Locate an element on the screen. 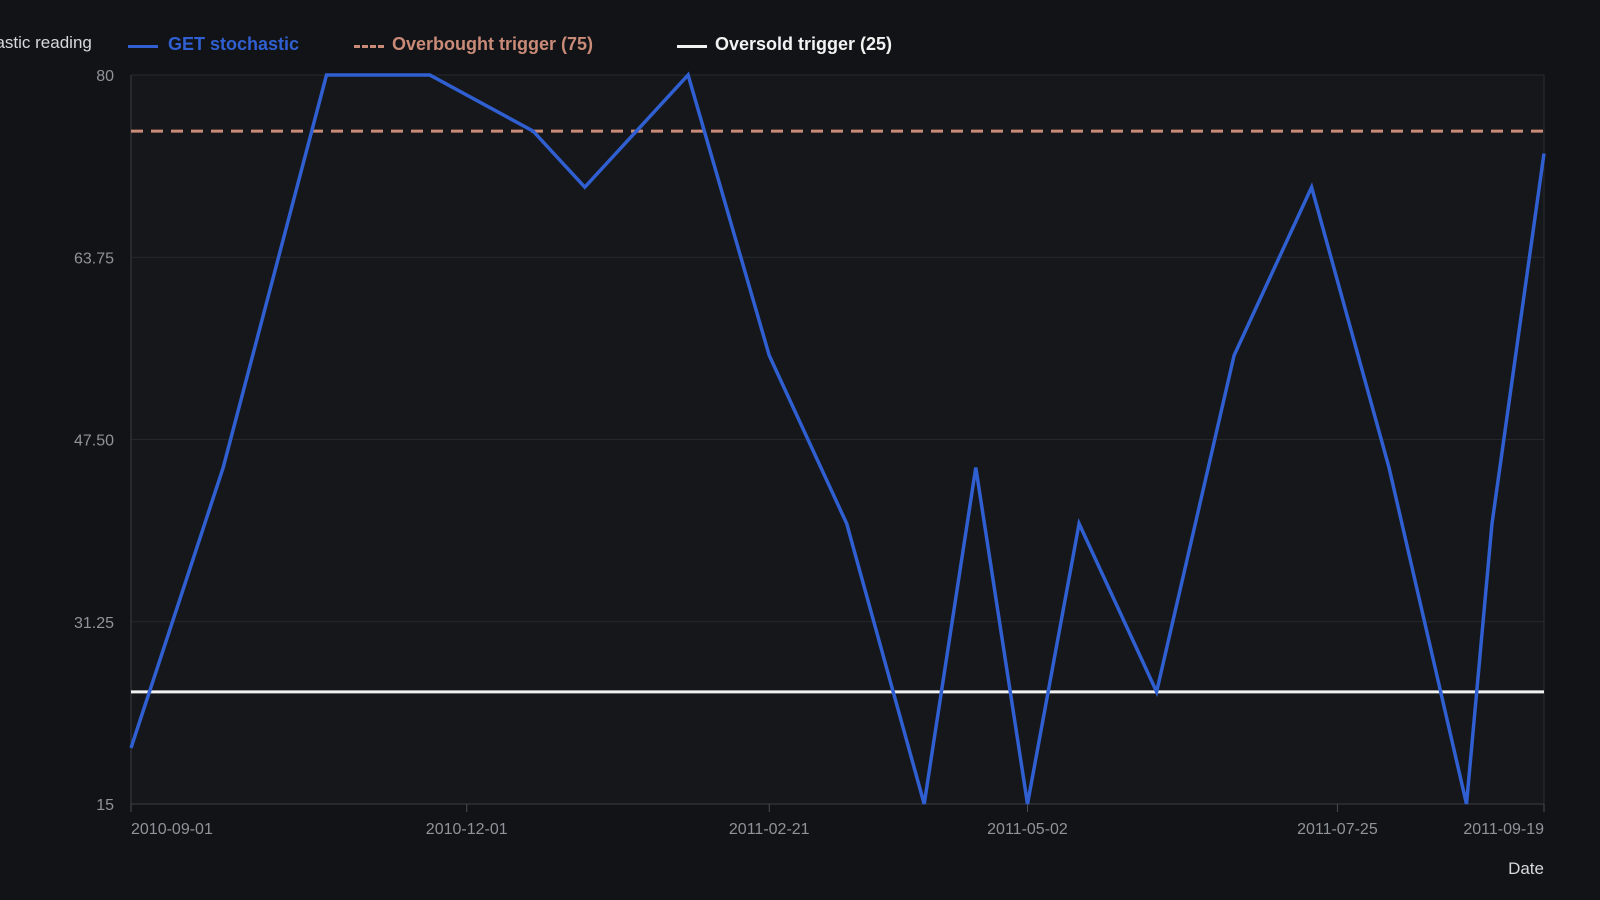 This screenshot has width=1600, height=900. y-tick-label: 47.50 is located at coordinates (94, 441).